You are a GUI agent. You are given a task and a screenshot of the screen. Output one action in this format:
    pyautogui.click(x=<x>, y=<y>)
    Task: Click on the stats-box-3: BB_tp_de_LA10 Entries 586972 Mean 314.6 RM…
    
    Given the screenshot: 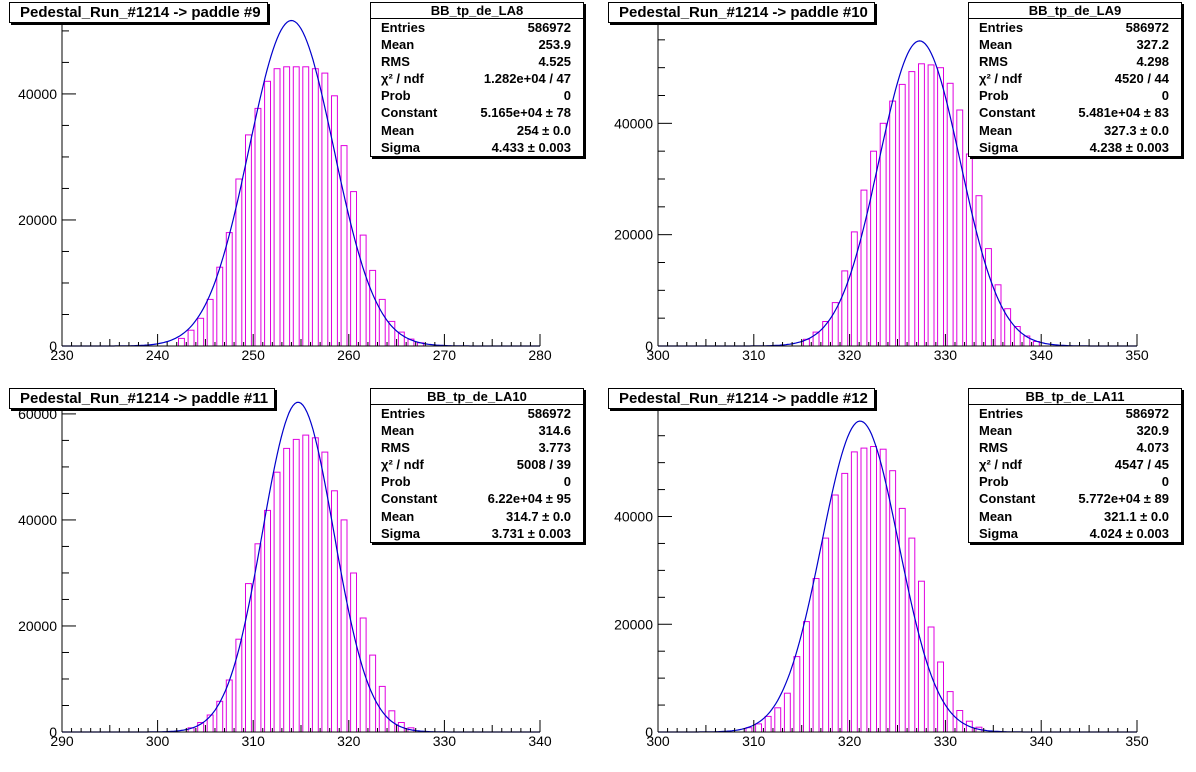 What is the action you would take?
    pyautogui.click(x=477, y=465)
    